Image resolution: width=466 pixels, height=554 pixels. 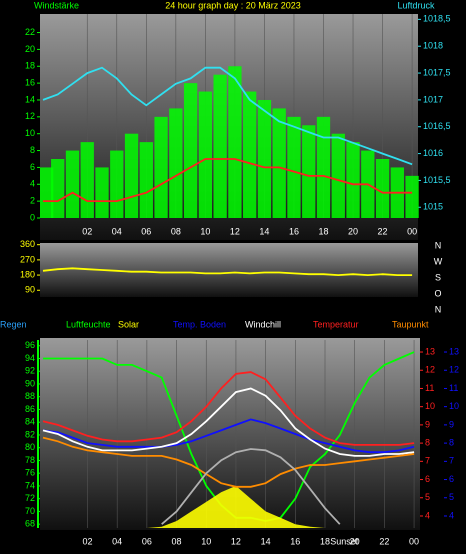 I want to click on y2-tick-label: 11, so click(x=453, y=388).